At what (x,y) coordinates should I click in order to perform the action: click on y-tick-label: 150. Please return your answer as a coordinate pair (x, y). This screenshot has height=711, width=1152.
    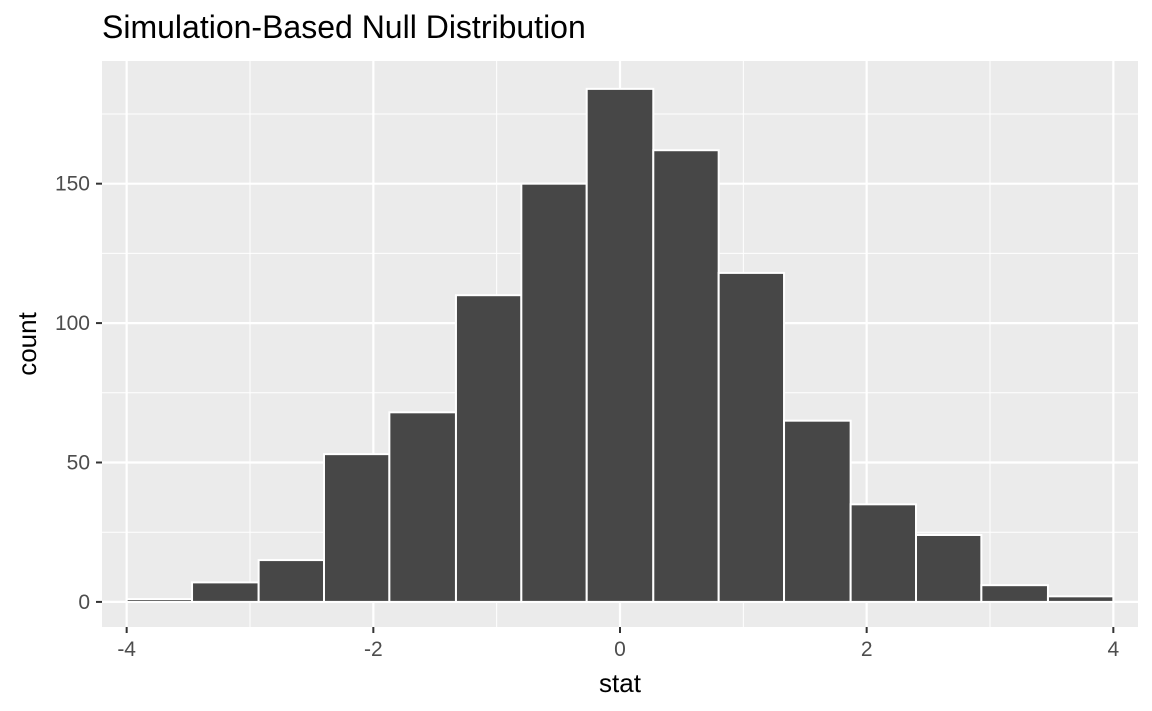
    Looking at the image, I should click on (72, 184).